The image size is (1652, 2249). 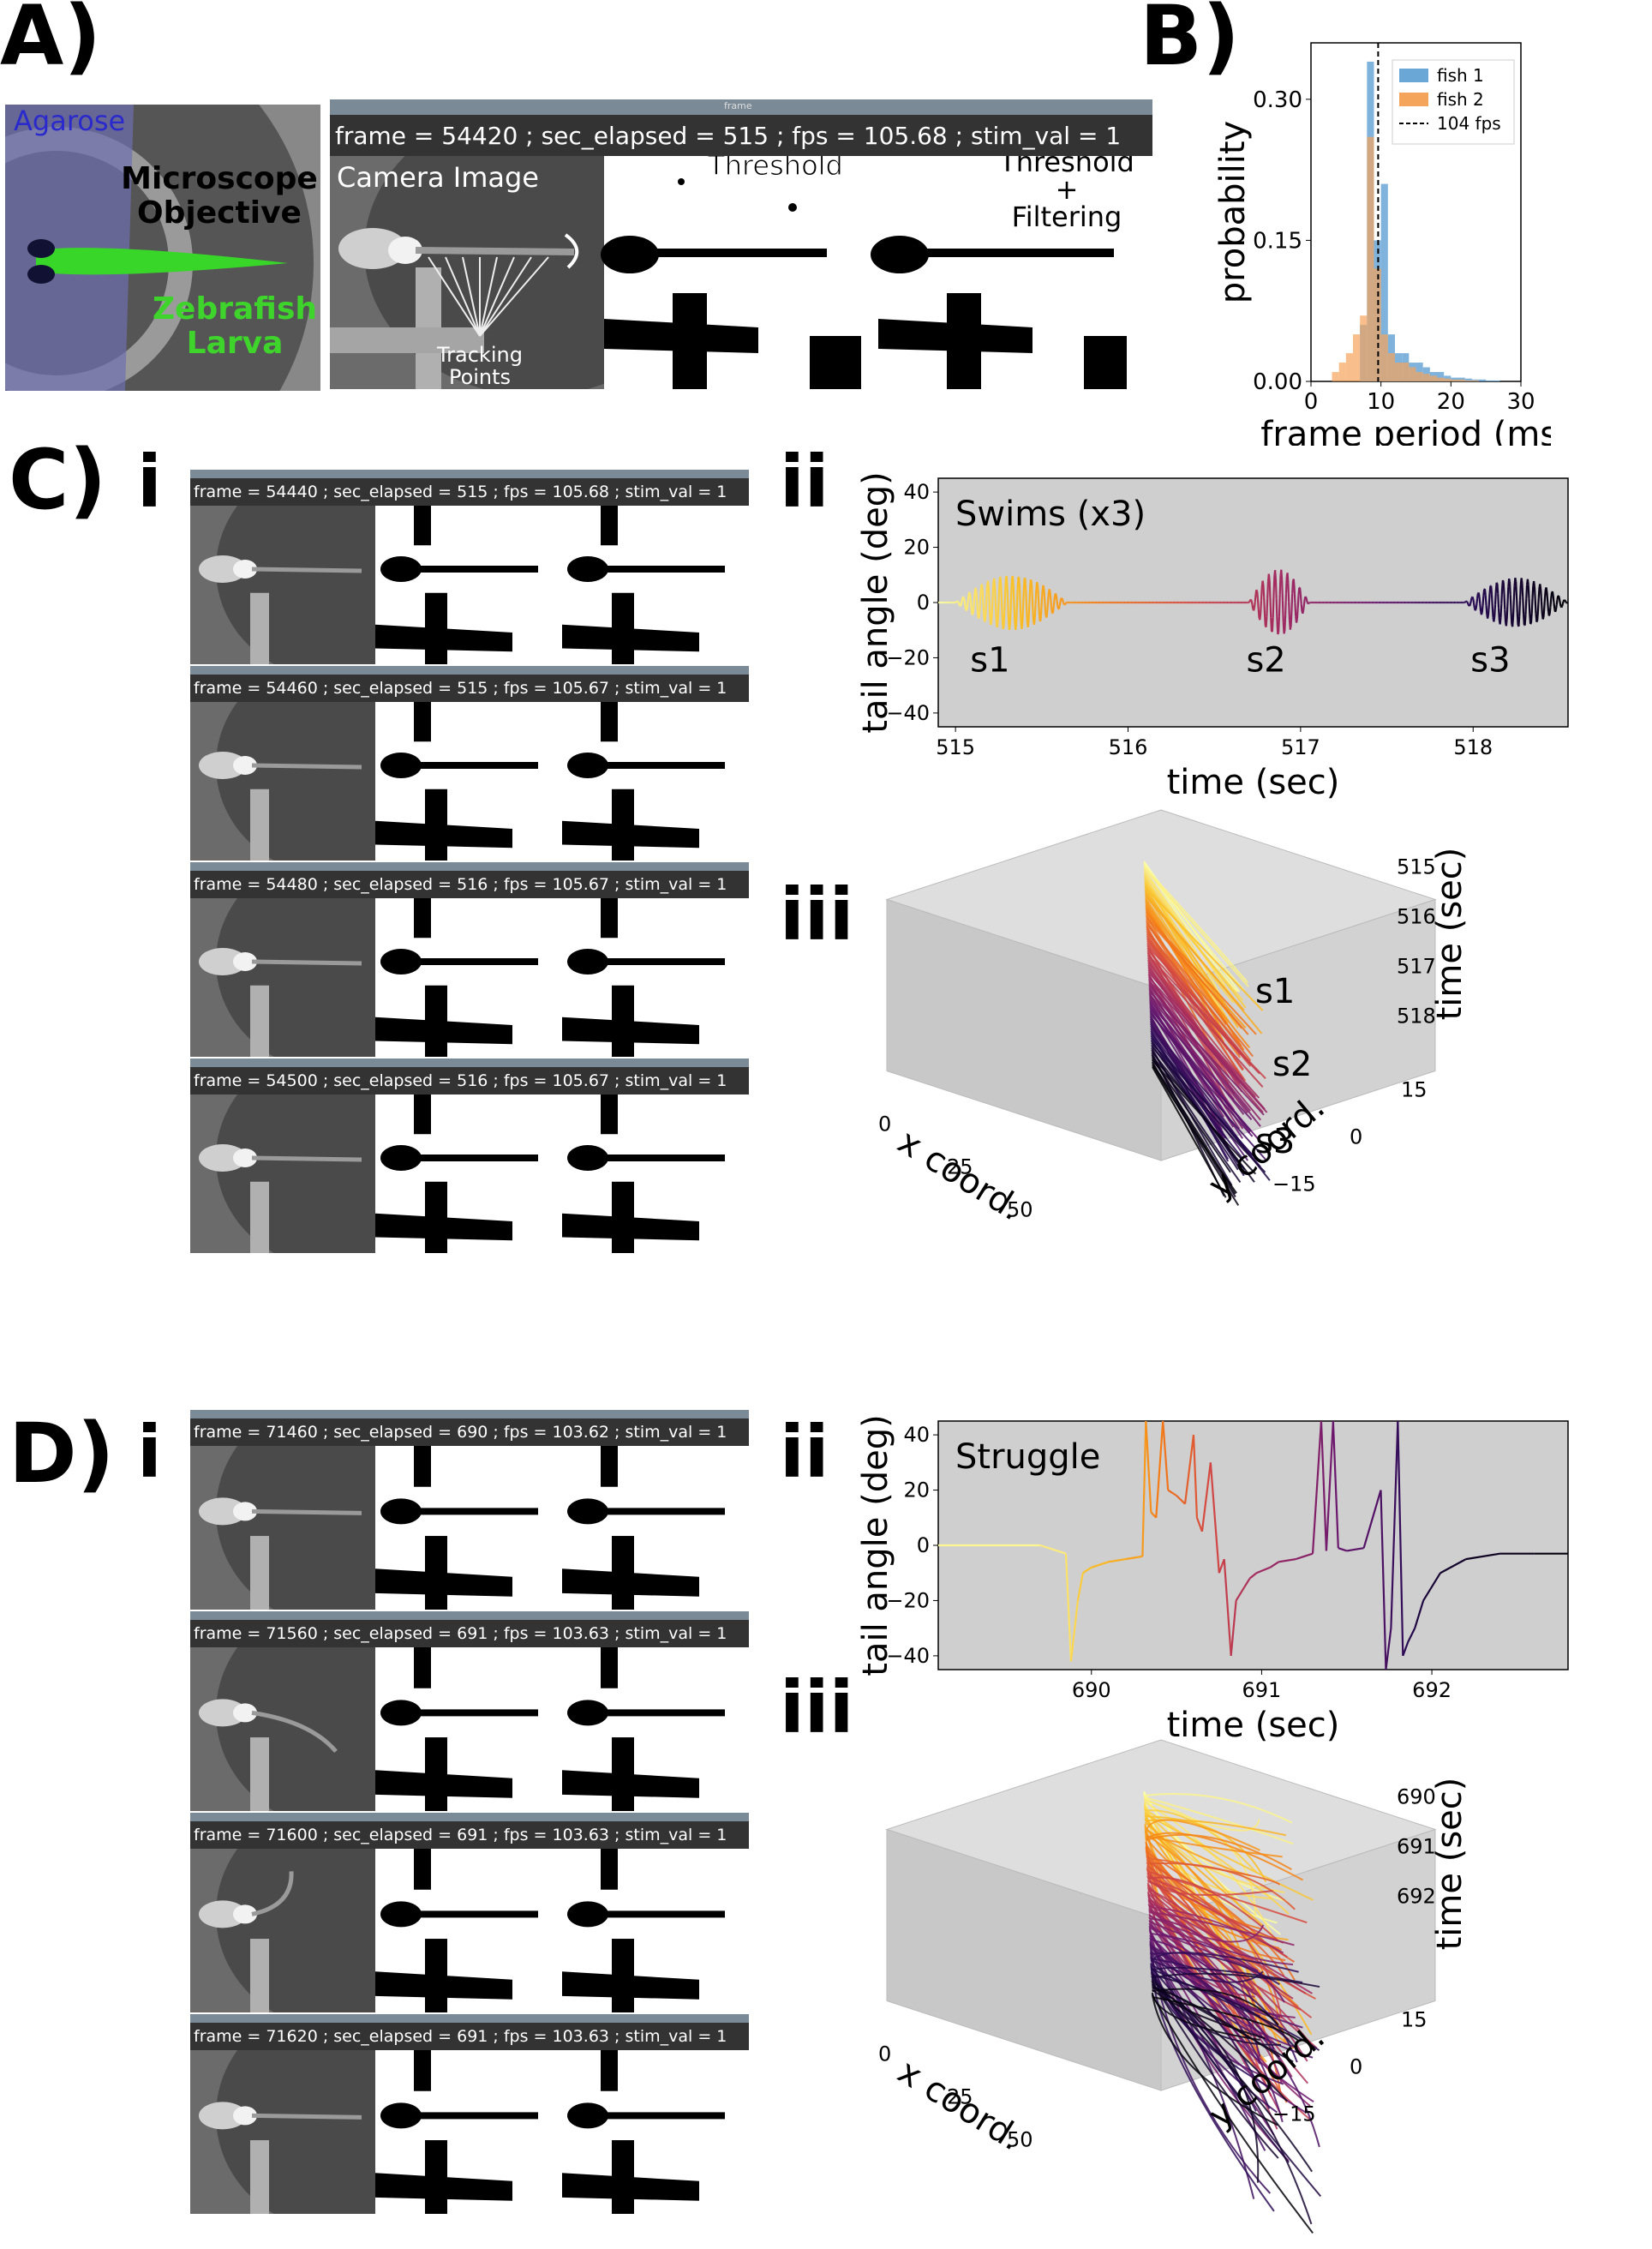 What do you see at coordinates (1020, 1210) in the screenshot?
I see `x-tick-label: 50` at bounding box center [1020, 1210].